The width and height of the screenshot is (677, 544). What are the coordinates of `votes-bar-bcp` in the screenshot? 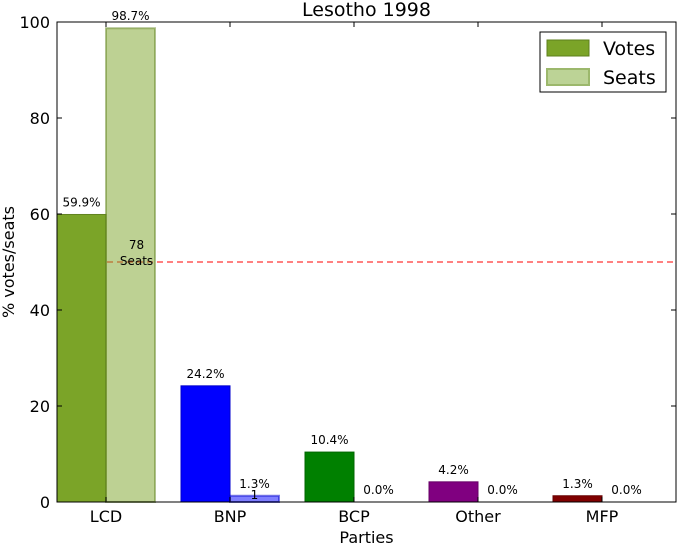 It's located at (329, 477).